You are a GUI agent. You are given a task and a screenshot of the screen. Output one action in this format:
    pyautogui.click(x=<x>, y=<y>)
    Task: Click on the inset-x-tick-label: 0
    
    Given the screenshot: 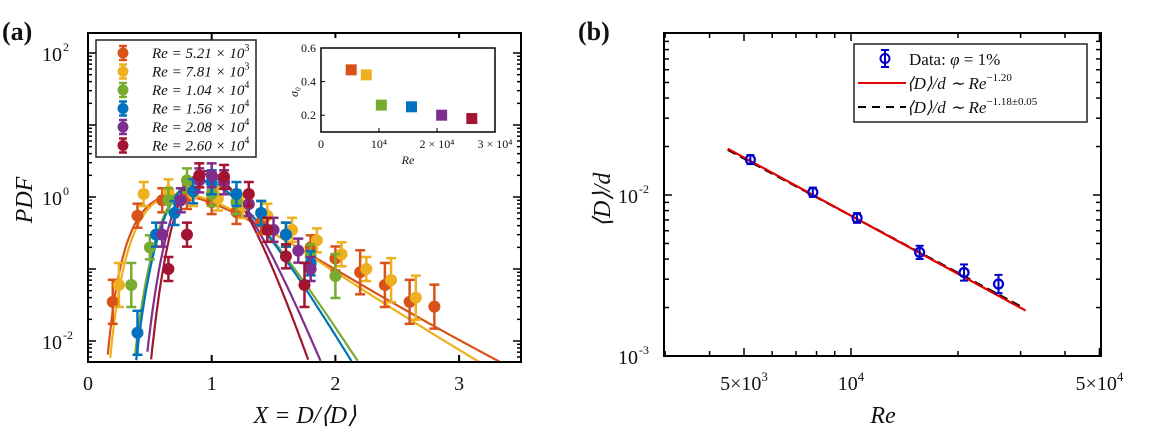 What is the action you would take?
    pyautogui.click(x=321, y=144)
    